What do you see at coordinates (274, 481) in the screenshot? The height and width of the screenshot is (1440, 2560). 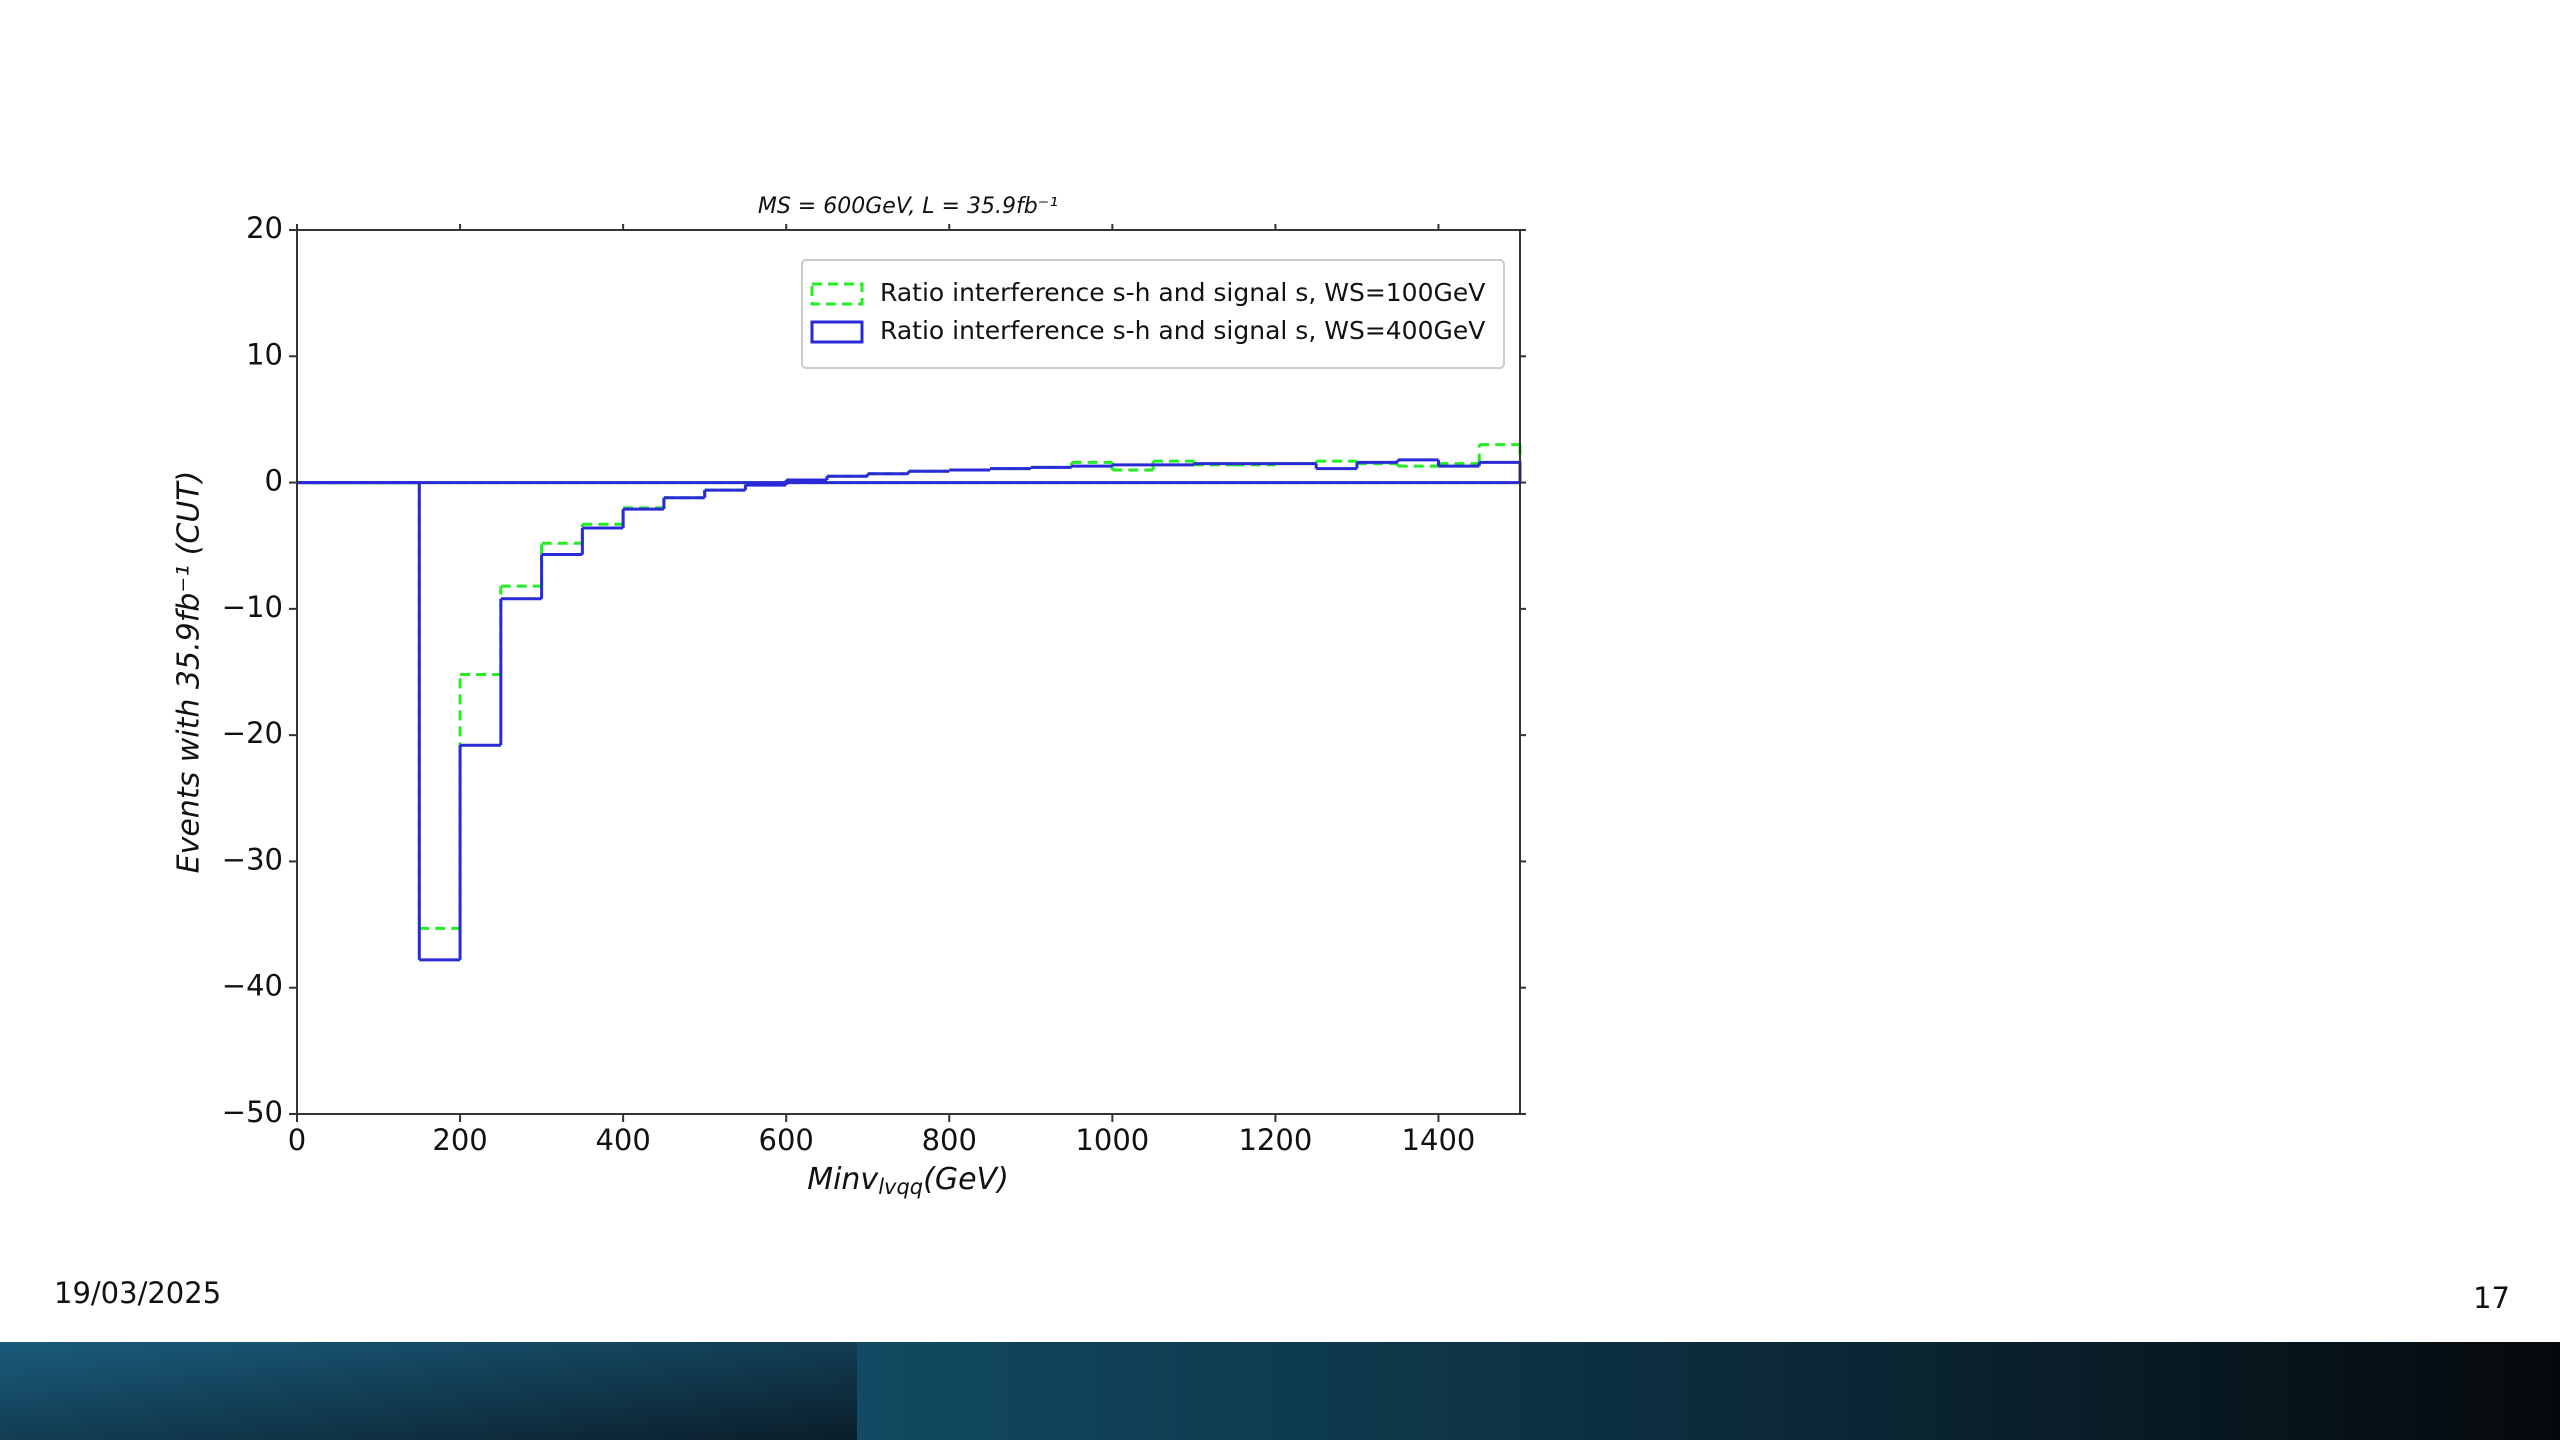 I see `y-tick-label: 0` at bounding box center [274, 481].